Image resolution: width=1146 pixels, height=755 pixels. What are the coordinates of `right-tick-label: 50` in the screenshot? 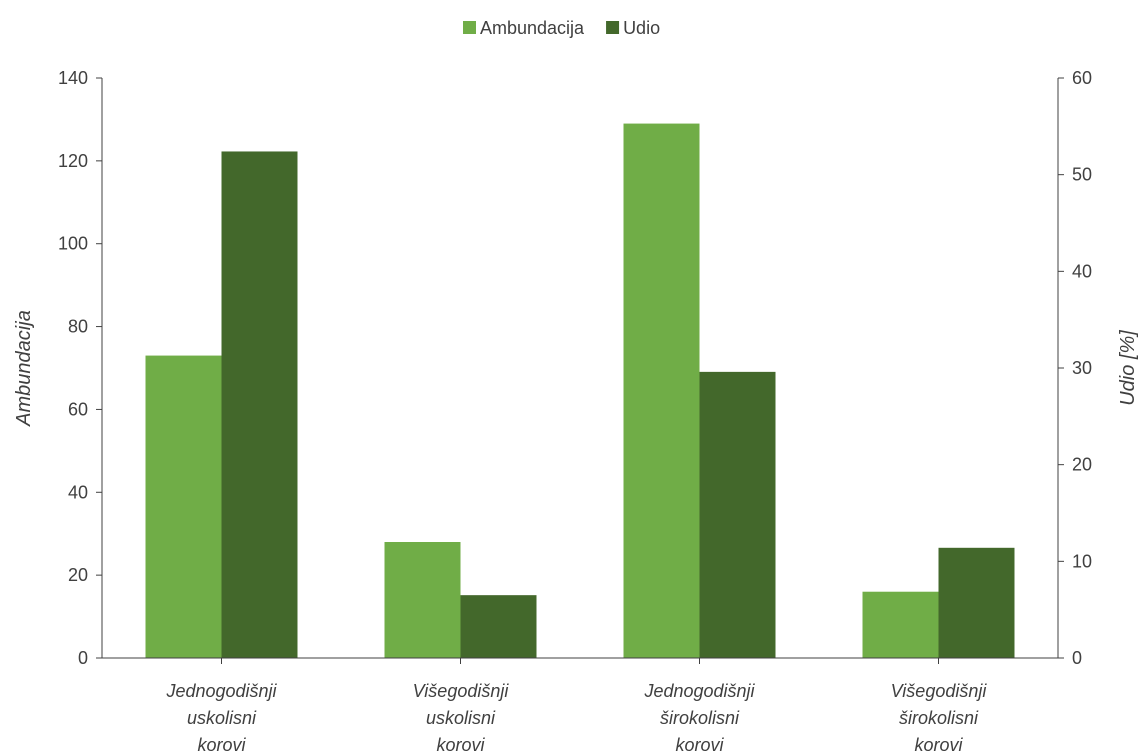 It's located at (1082, 175).